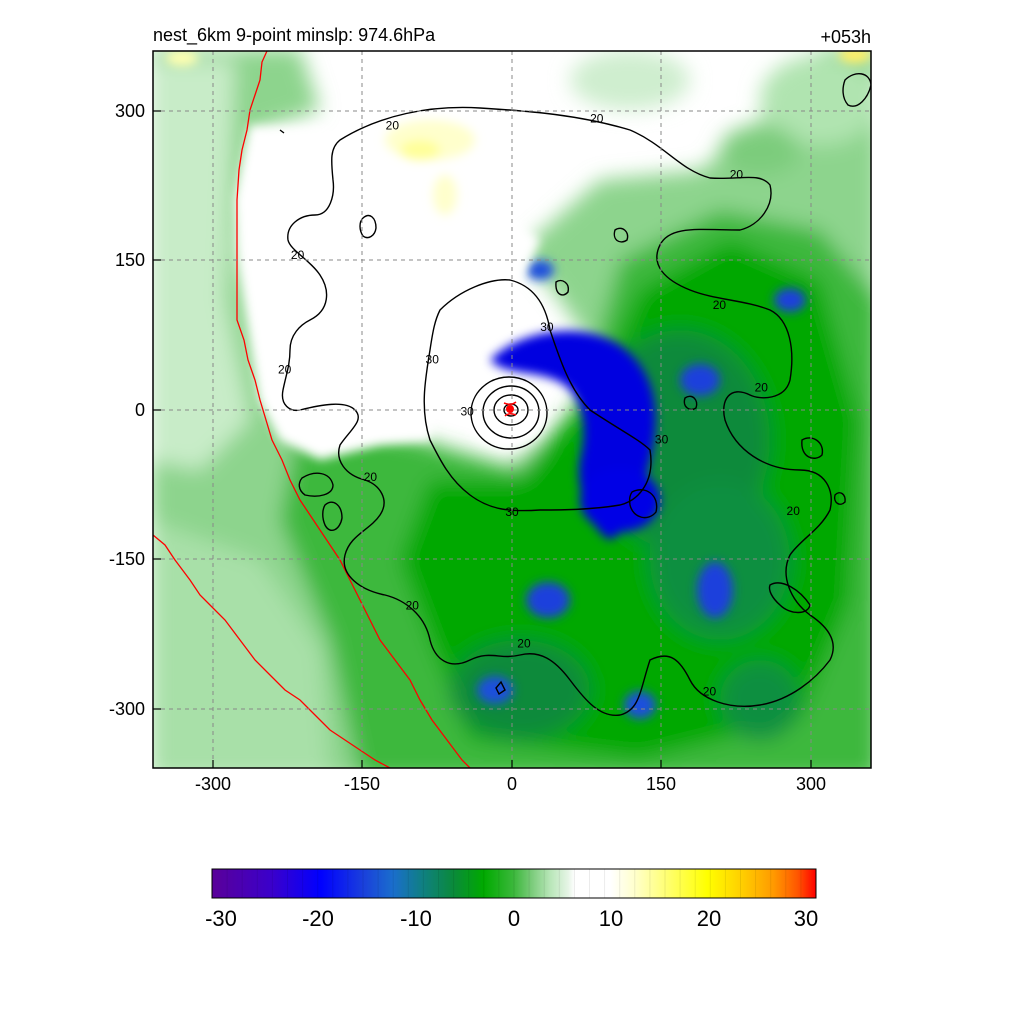  Describe the element at coordinates (416, 918) in the screenshot. I see `colorbar-tick-label: -10` at that location.